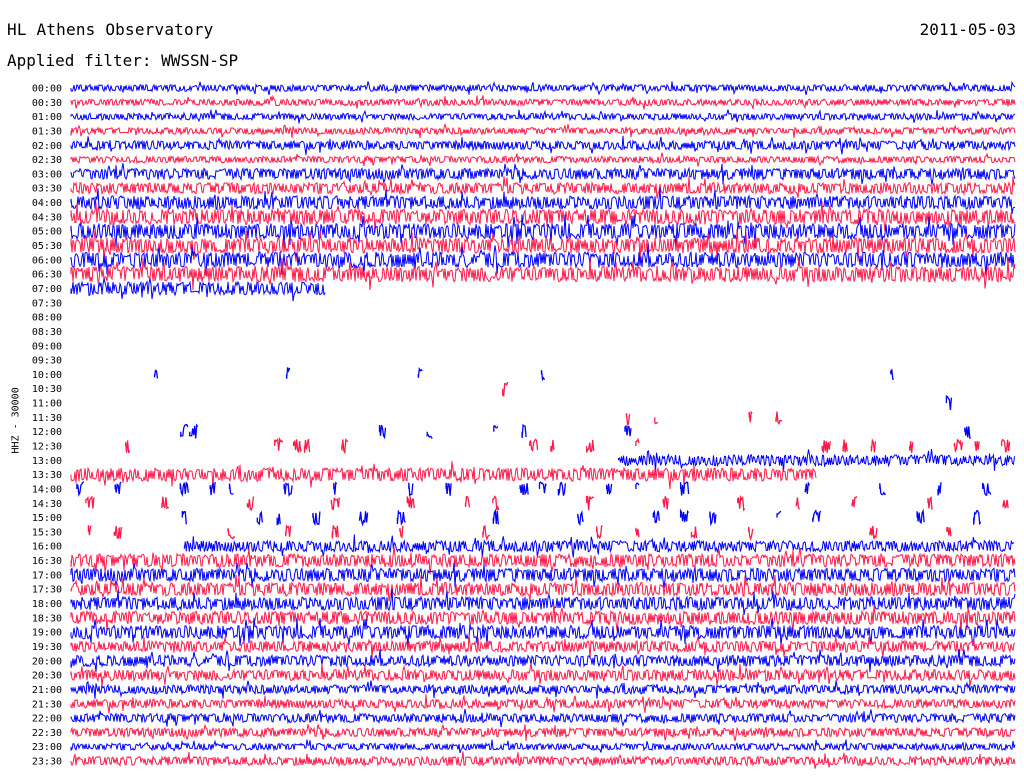 This screenshot has height=780, width=1024. Describe the element at coordinates (47, 260) in the screenshot. I see `row-label-0600: 06:00` at that location.